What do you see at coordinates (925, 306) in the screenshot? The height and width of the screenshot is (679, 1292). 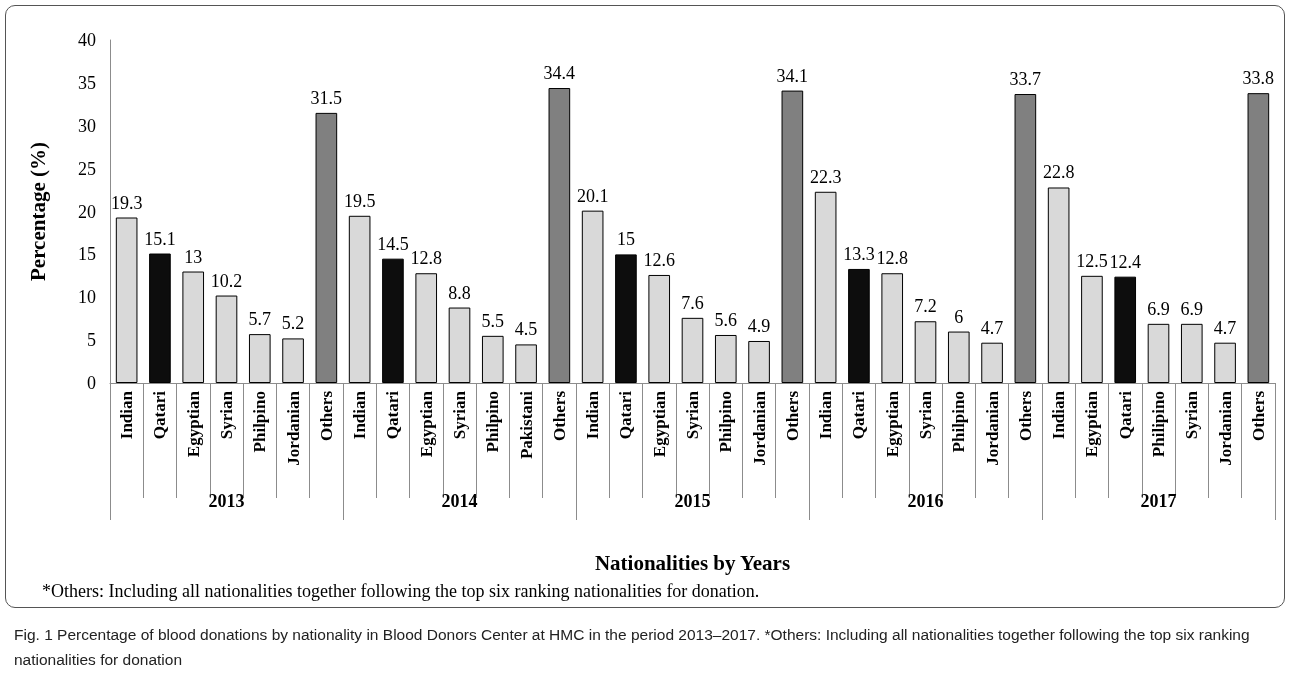 I see `data-label: 7.2` at bounding box center [925, 306].